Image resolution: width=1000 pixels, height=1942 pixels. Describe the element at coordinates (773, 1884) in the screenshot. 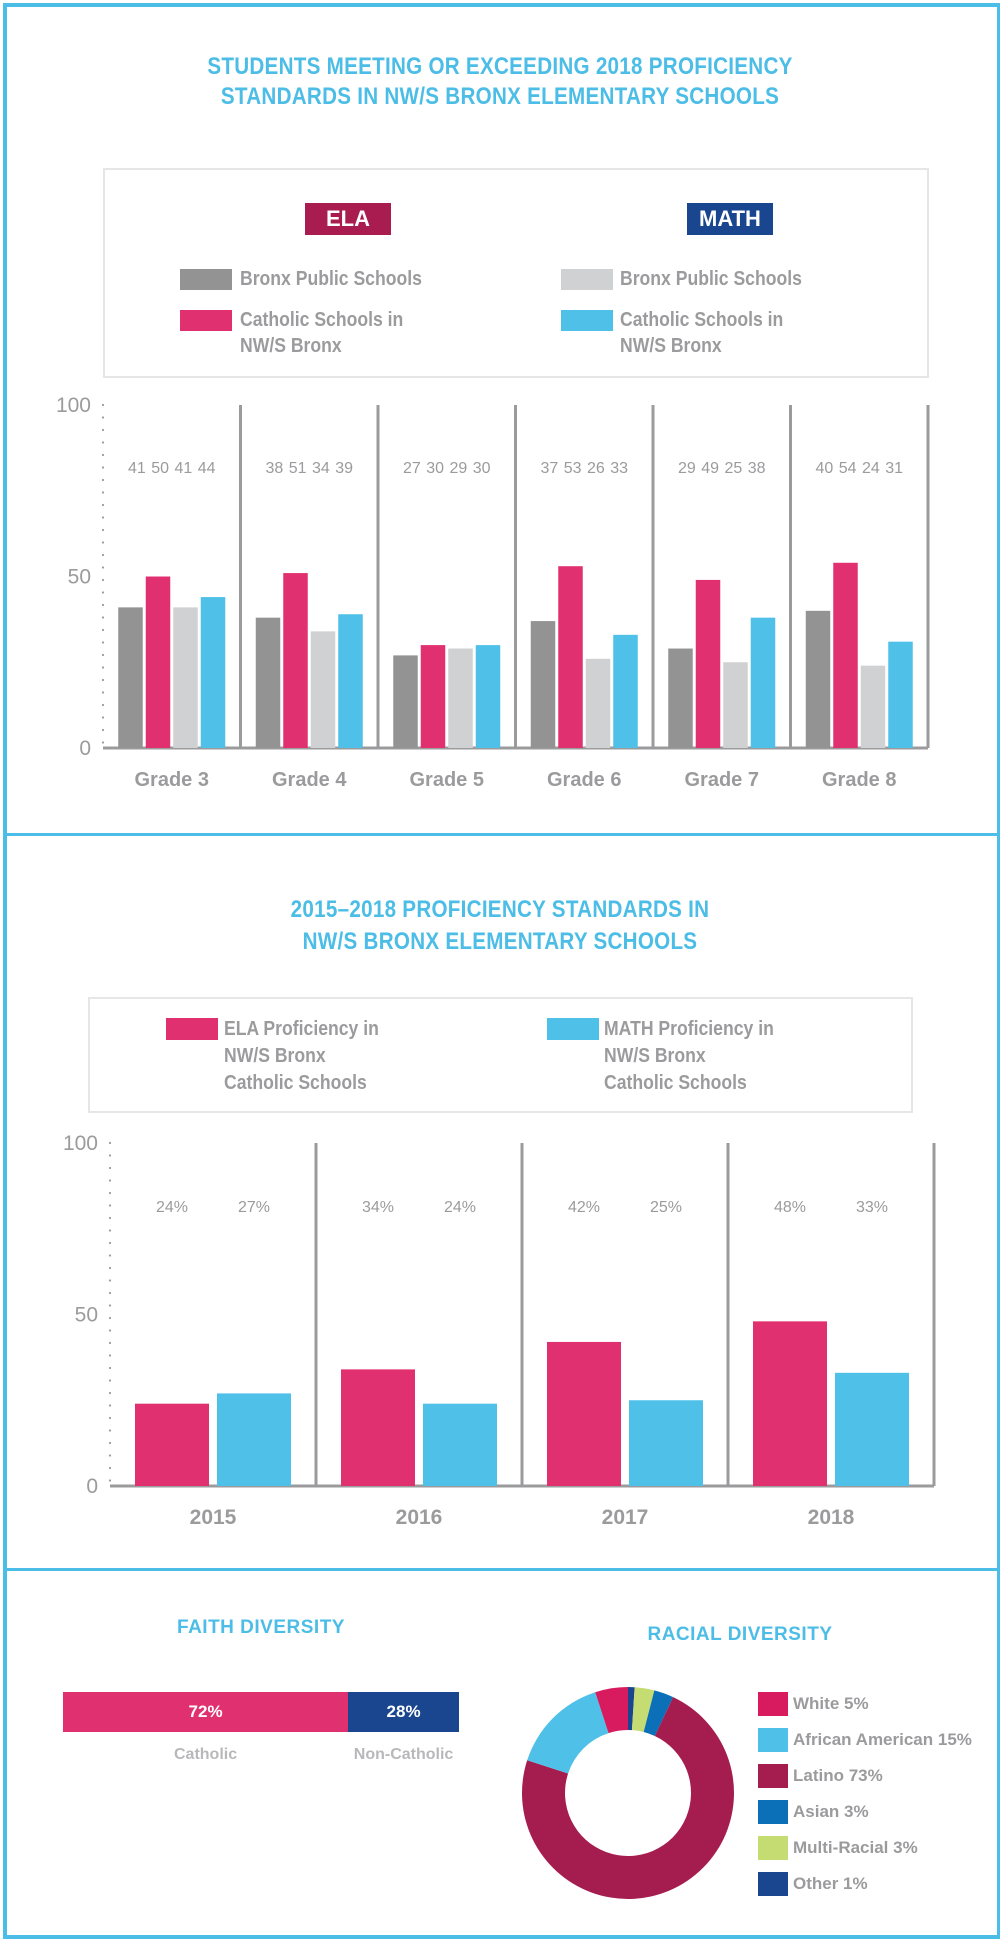

I see `legend-swatch-other` at that location.